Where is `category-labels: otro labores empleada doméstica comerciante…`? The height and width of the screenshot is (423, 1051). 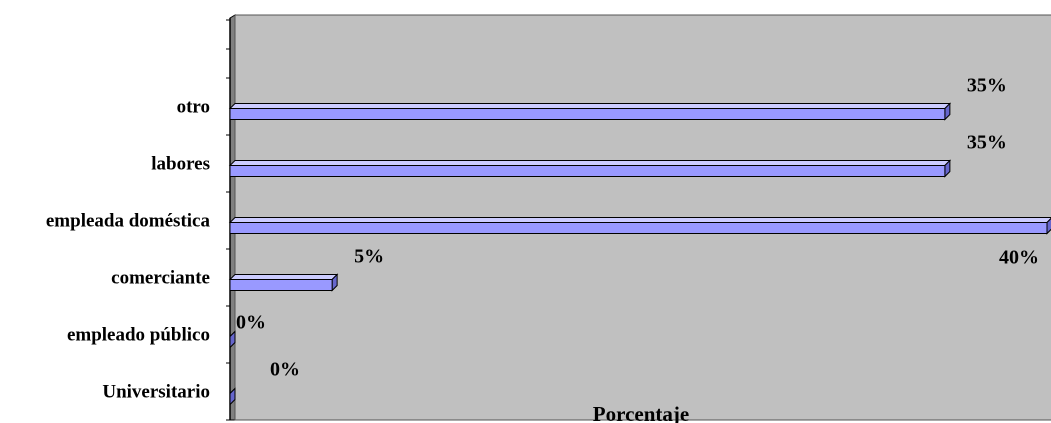 category-labels: otro labores empleada doméstica comerciante… is located at coordinates (128, 250).